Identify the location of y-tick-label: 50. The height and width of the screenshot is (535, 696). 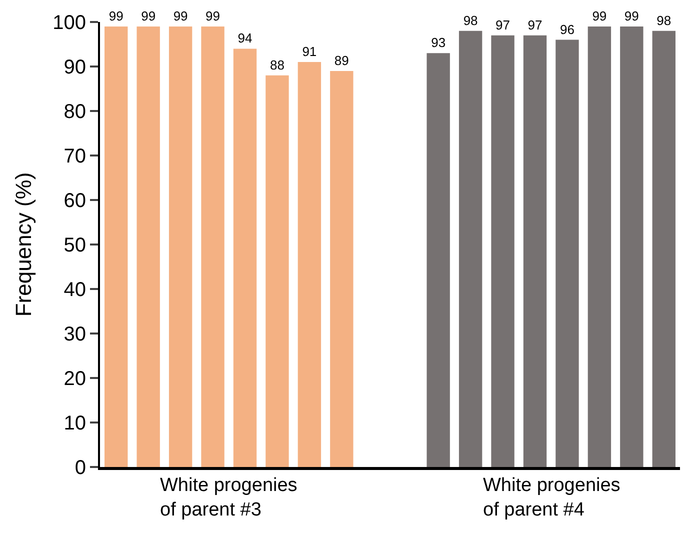
(75, 245).